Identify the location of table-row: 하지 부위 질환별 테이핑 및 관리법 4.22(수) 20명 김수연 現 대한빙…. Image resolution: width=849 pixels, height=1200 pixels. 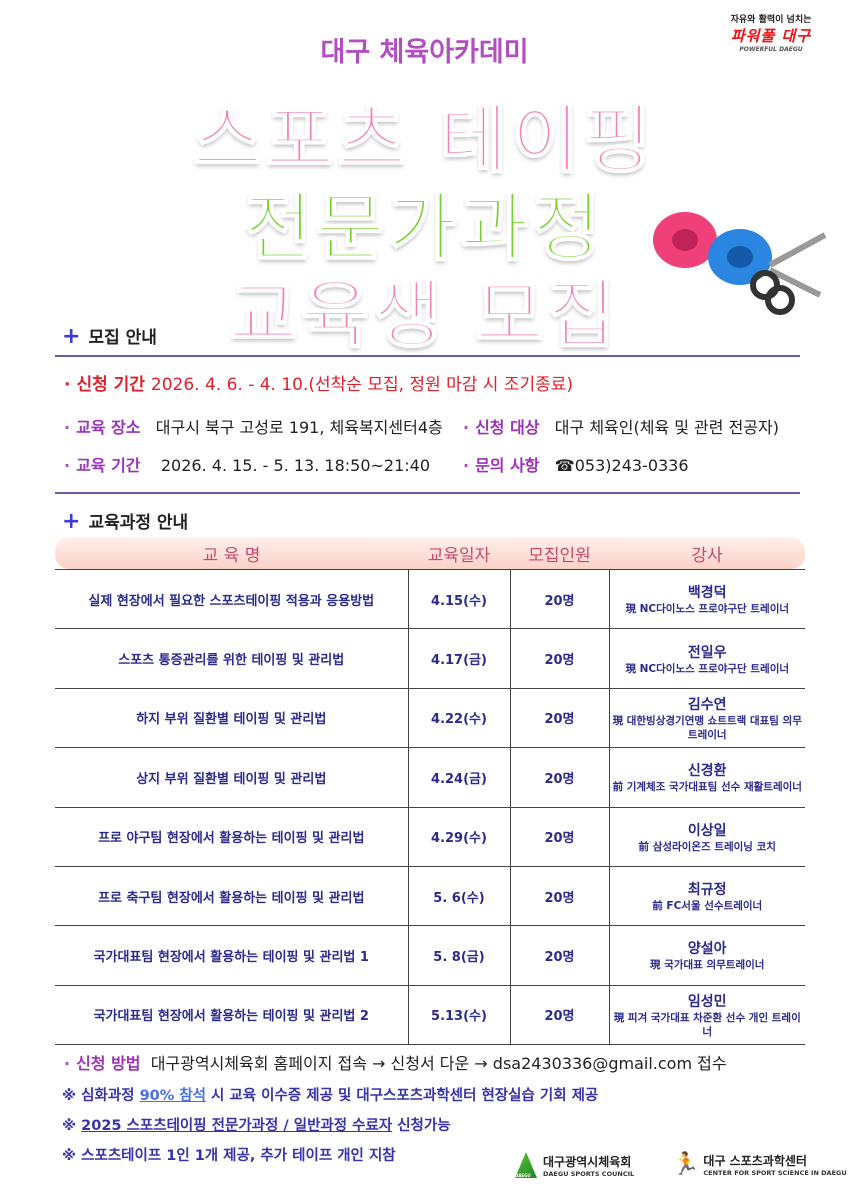
(430, 718).